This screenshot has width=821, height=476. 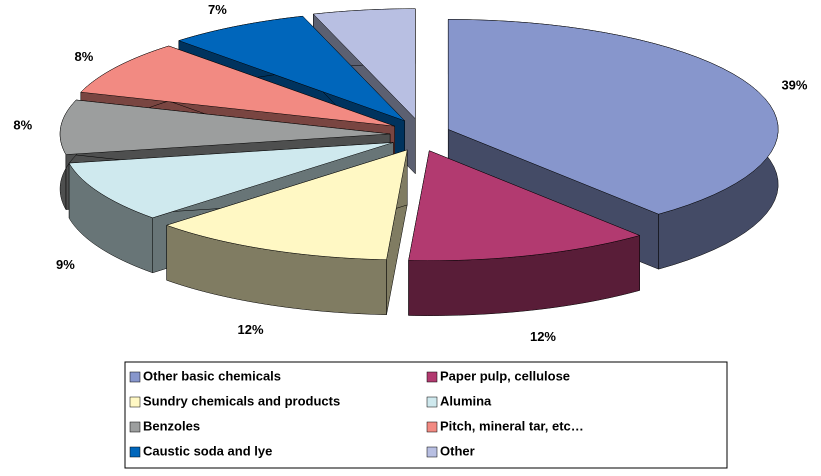 What do you see at coordinates (794, 84) in the screenshot?
I see `data-label: 39%` at bounding box center [794, 84].